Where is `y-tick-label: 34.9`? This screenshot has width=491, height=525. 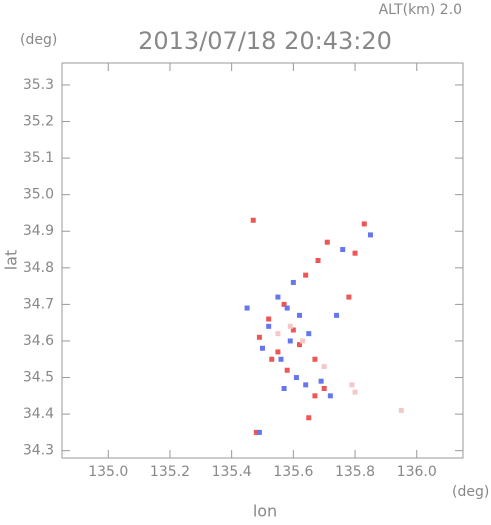 y-tick-label: 34.9 is located at coordinates (38, 231).